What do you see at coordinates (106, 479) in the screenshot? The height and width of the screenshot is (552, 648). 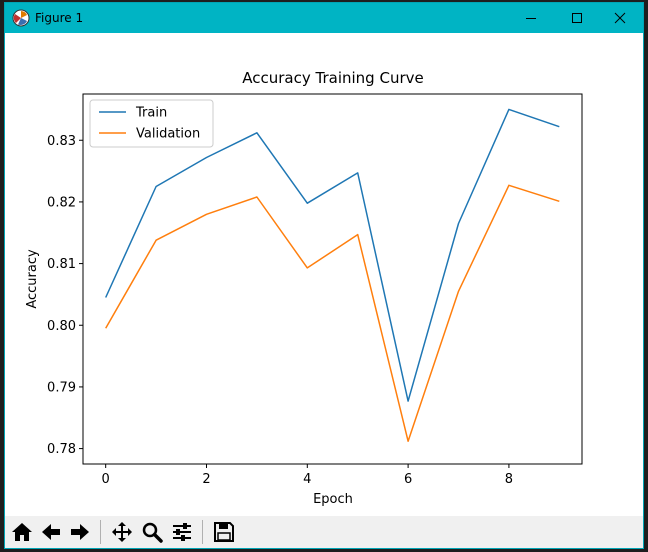 I see `x-tick-label: 0` at bounding box center [106, 479].